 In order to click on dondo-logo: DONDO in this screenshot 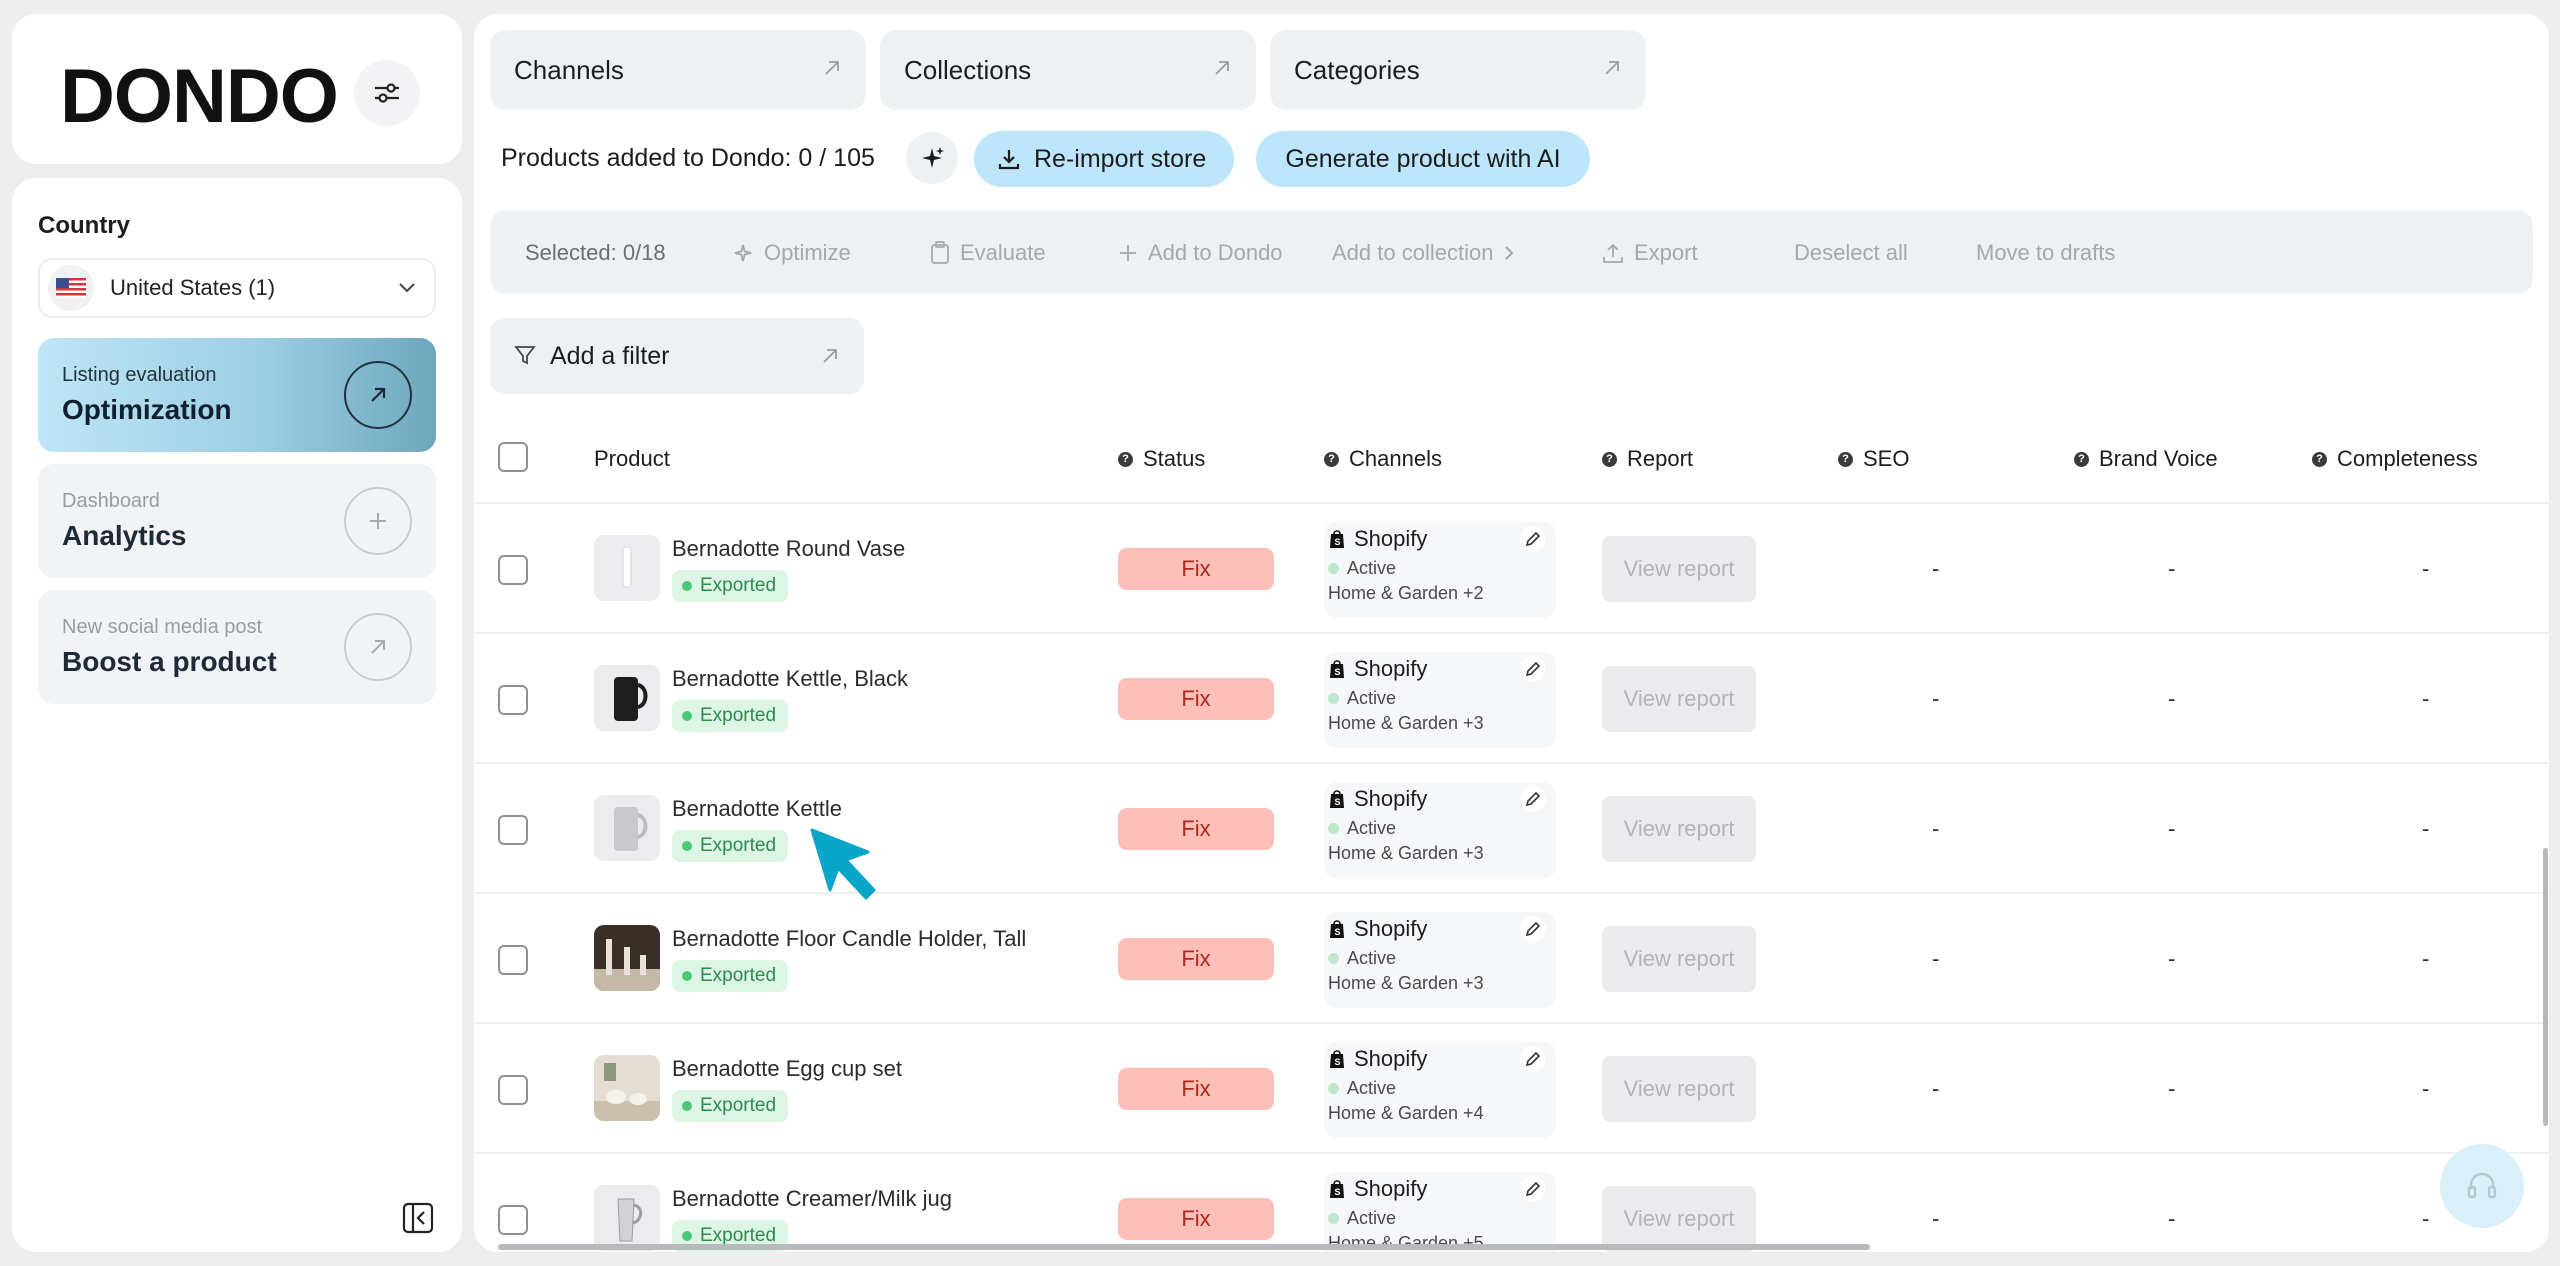, I will do `click(205, 96)`.